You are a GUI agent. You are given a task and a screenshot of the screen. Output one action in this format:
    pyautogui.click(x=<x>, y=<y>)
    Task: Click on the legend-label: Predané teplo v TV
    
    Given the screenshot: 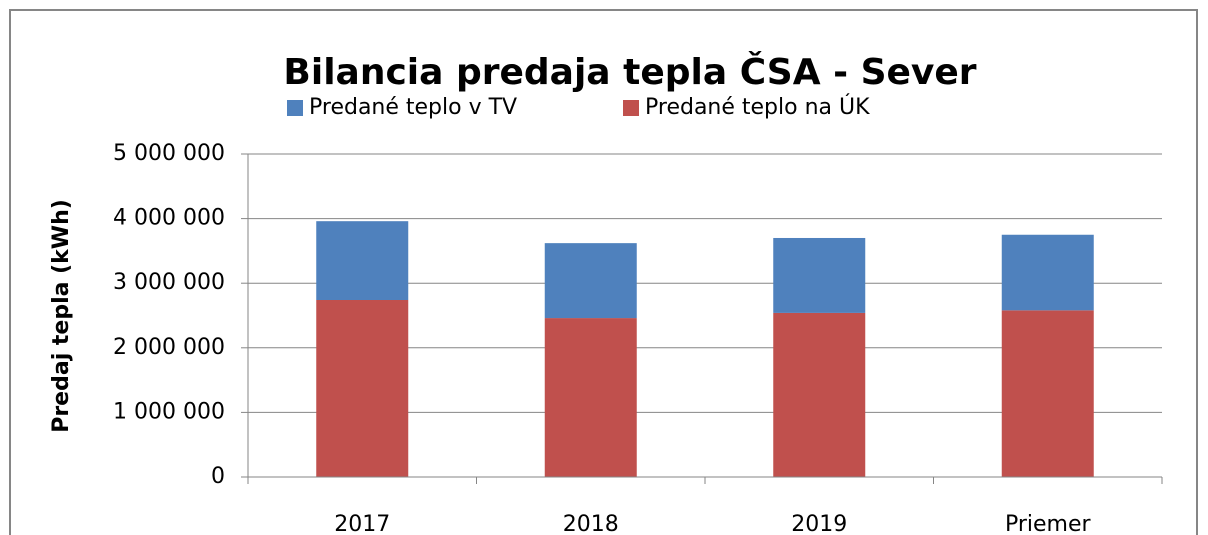 What is the action you would take?
    pyautogui.click(x=413, y=107)
    